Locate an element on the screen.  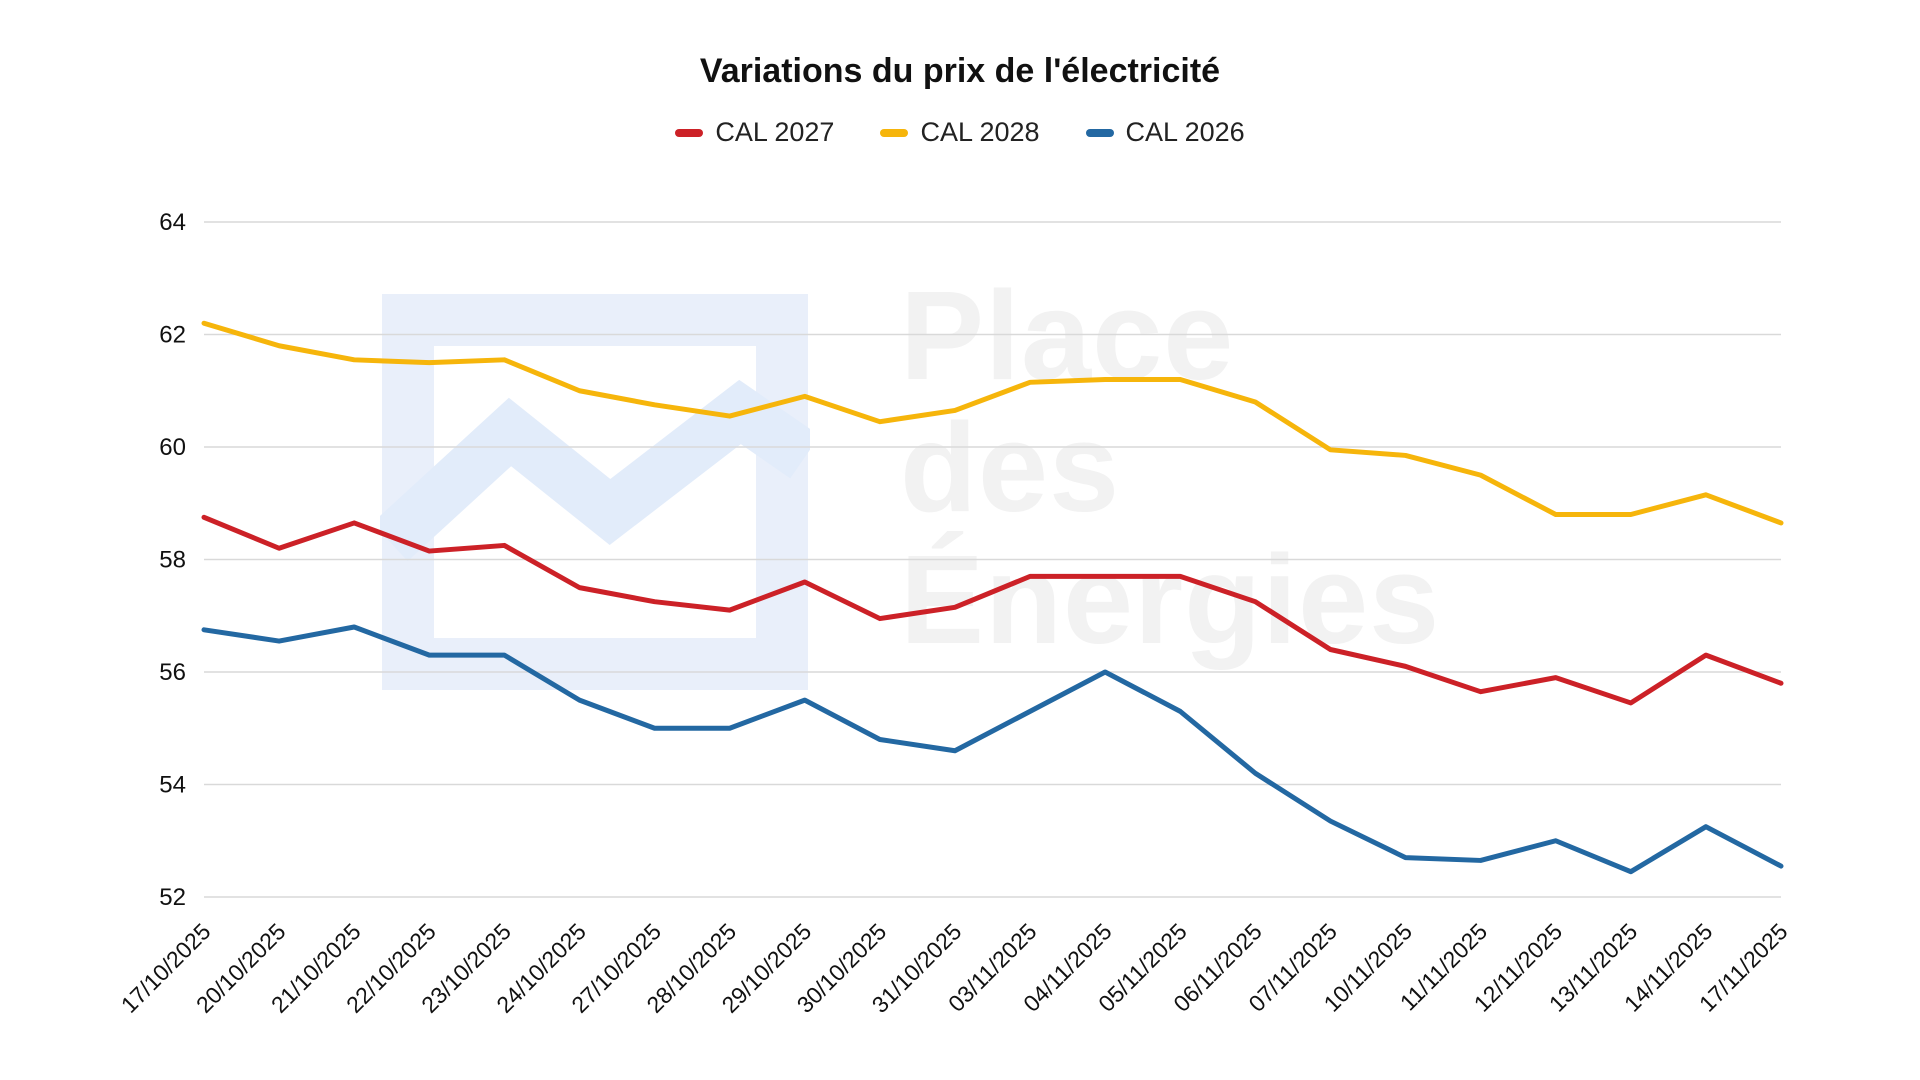
legend-item-cal-2028: CAL 2028 is located at coordinates (960, 132).